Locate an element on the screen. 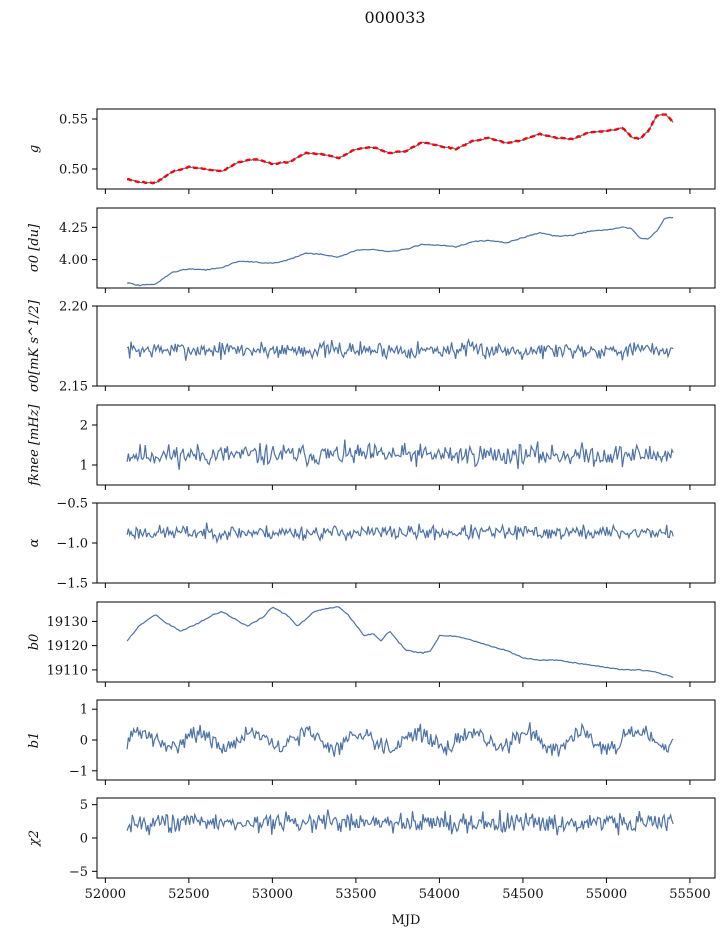  series-line-chi2 is located at coordinates (400, 822).